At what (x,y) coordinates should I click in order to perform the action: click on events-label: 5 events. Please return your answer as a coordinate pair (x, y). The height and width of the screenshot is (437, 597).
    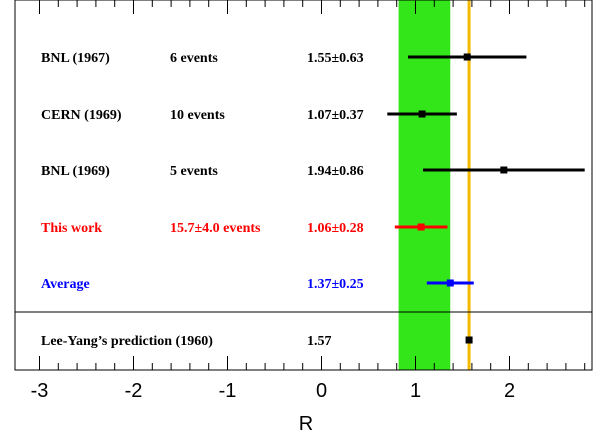
    Looking at the image, I should click on (194, 171).